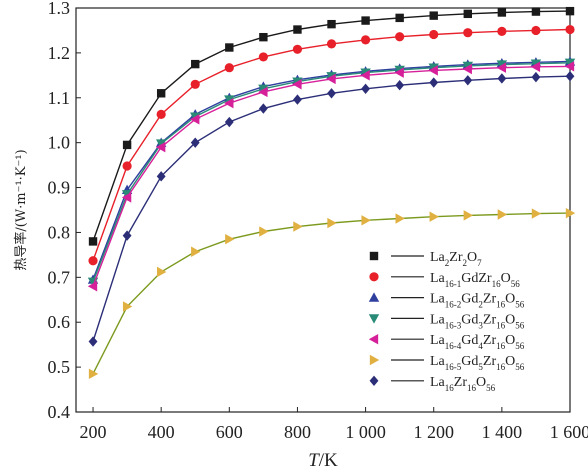 The width and height of the screenshot is (588, 472). I want to click on legend-item: La16-2Gd2Zr16O56, so click(446, 301).